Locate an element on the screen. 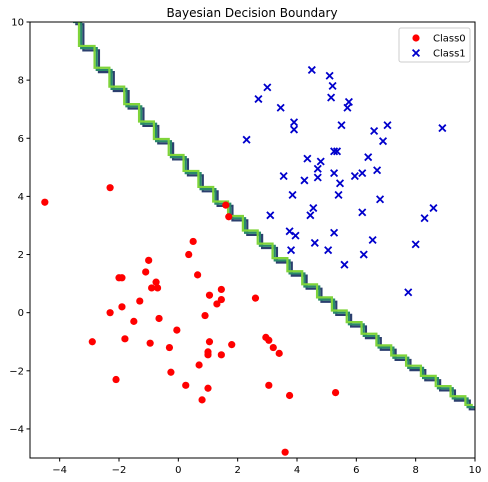 The width and height of the screenshot is (488, 482). y-tick-label: −4 is located at coordinates (16, 429).